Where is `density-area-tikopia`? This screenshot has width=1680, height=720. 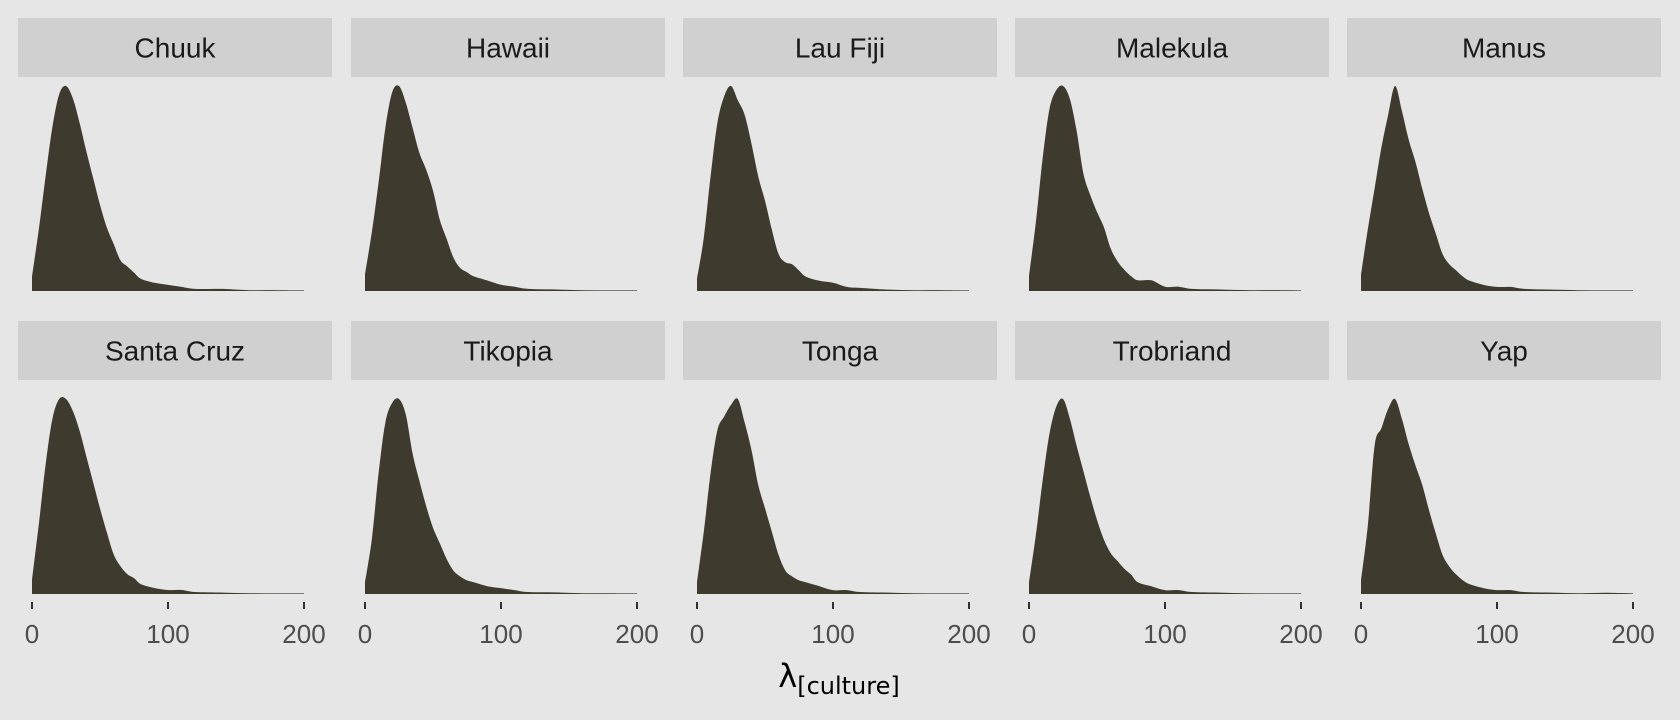 density-area-tikopia is located at coordinates (501, 496).